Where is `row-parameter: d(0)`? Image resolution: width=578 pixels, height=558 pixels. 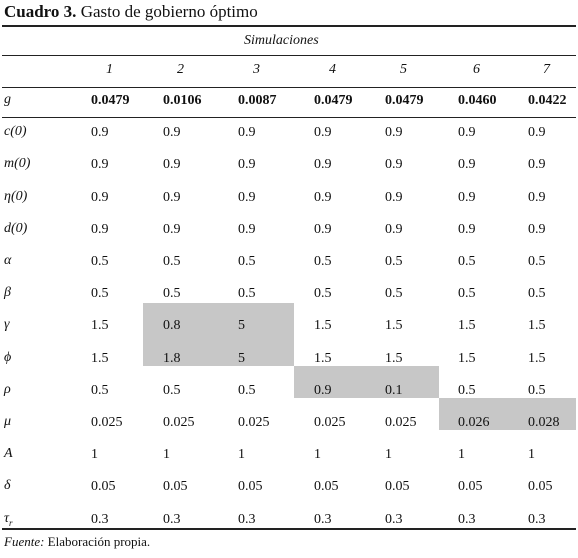
row-parameter: d(0) is located at coordinates (15, 229).